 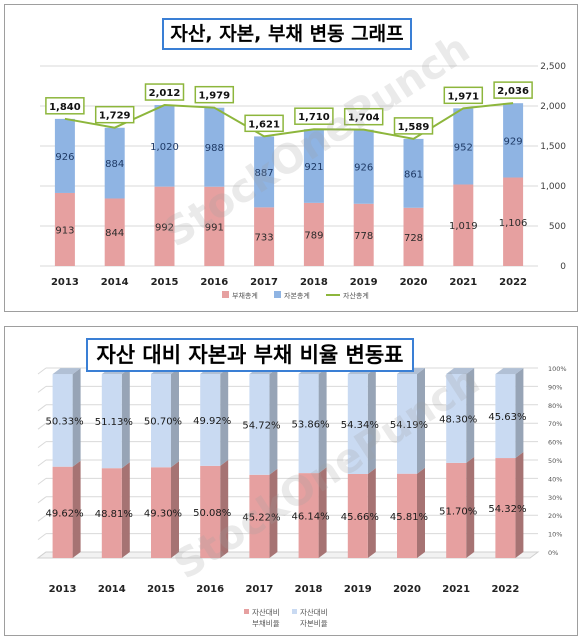 What do you see at coordinates (266, 623) in the screenshot?
I see `legend-label-line2: 부채비율` at bounding box center [266, 623].